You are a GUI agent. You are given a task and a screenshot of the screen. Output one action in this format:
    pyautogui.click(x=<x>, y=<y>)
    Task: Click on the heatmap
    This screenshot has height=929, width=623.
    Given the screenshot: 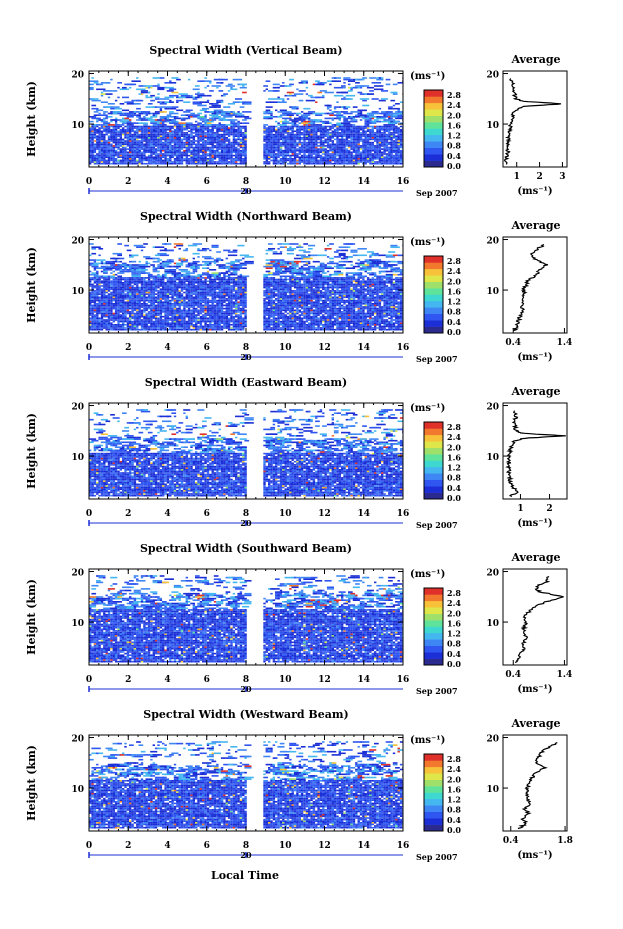 What is the action you would take?
    pyautogui.click(x=246, y=287)
    